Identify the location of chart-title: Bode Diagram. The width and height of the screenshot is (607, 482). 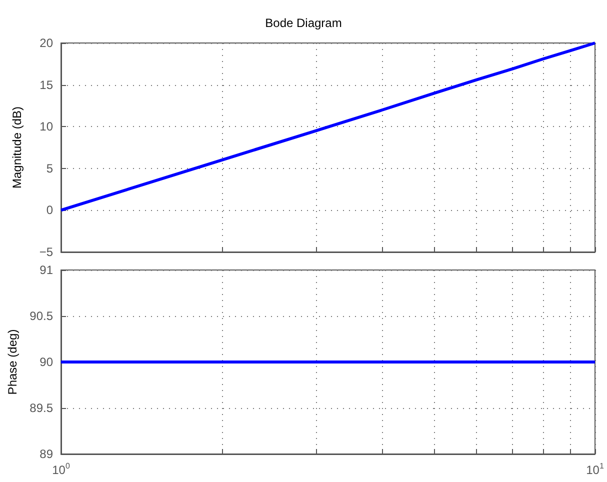
(303, 23).